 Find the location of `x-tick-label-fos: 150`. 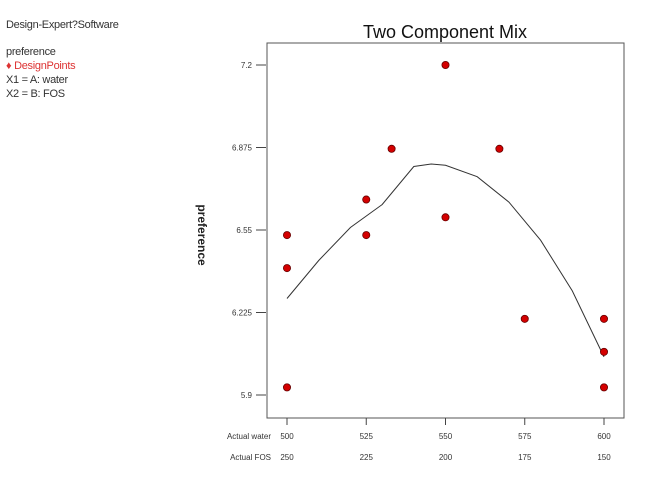

x-tick-label-fos: 150 is located at coordinates (604, 457).